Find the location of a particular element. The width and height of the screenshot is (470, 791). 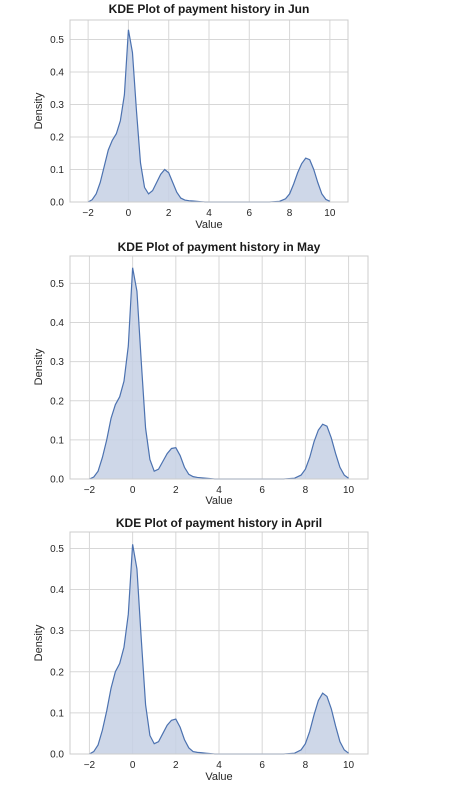

plot-frame is located at coordinates (209, 111).